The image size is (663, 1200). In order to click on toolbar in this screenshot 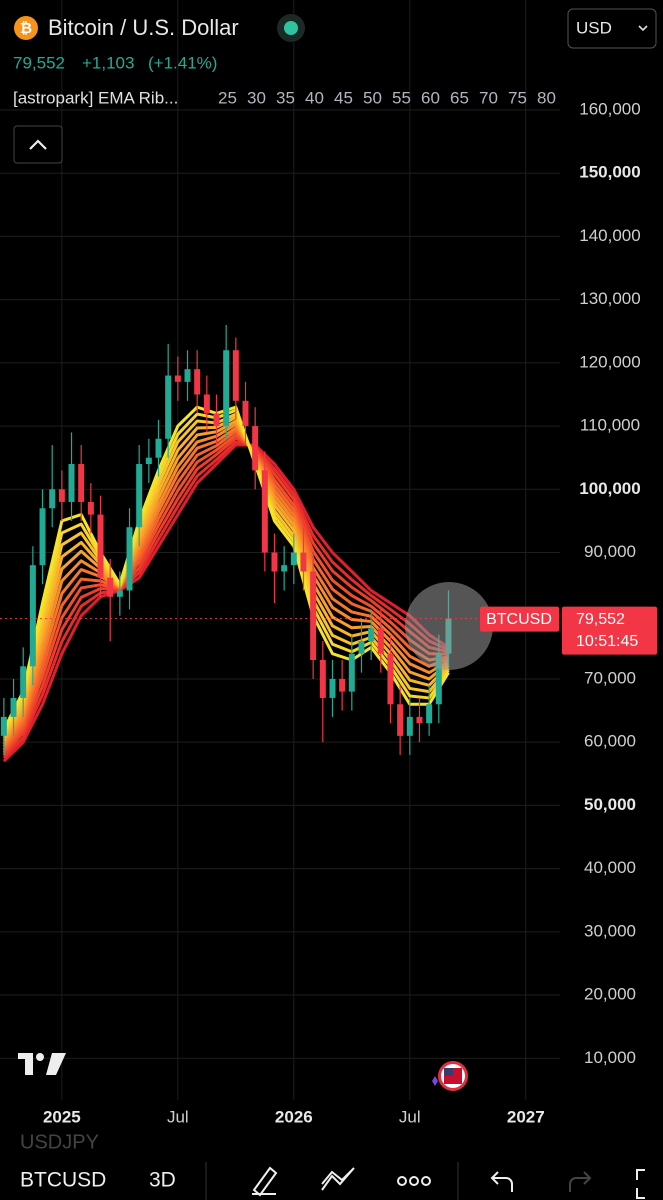, I will do `click(331, 1179)`.